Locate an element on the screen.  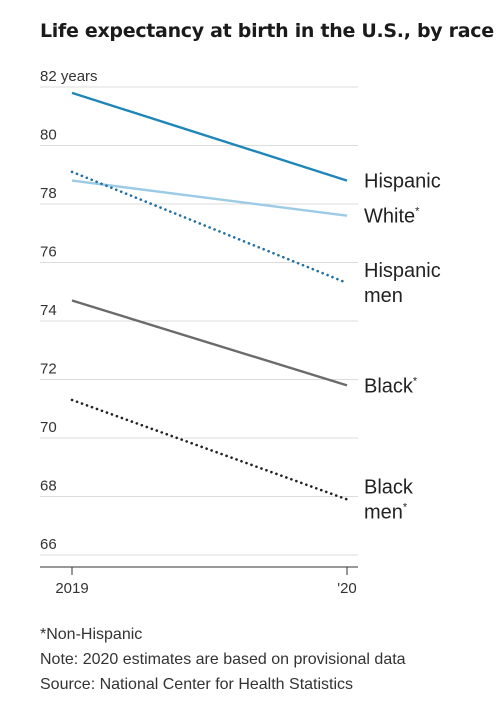
y-tick-label-76: 76 is located at coordinates (48, 252).